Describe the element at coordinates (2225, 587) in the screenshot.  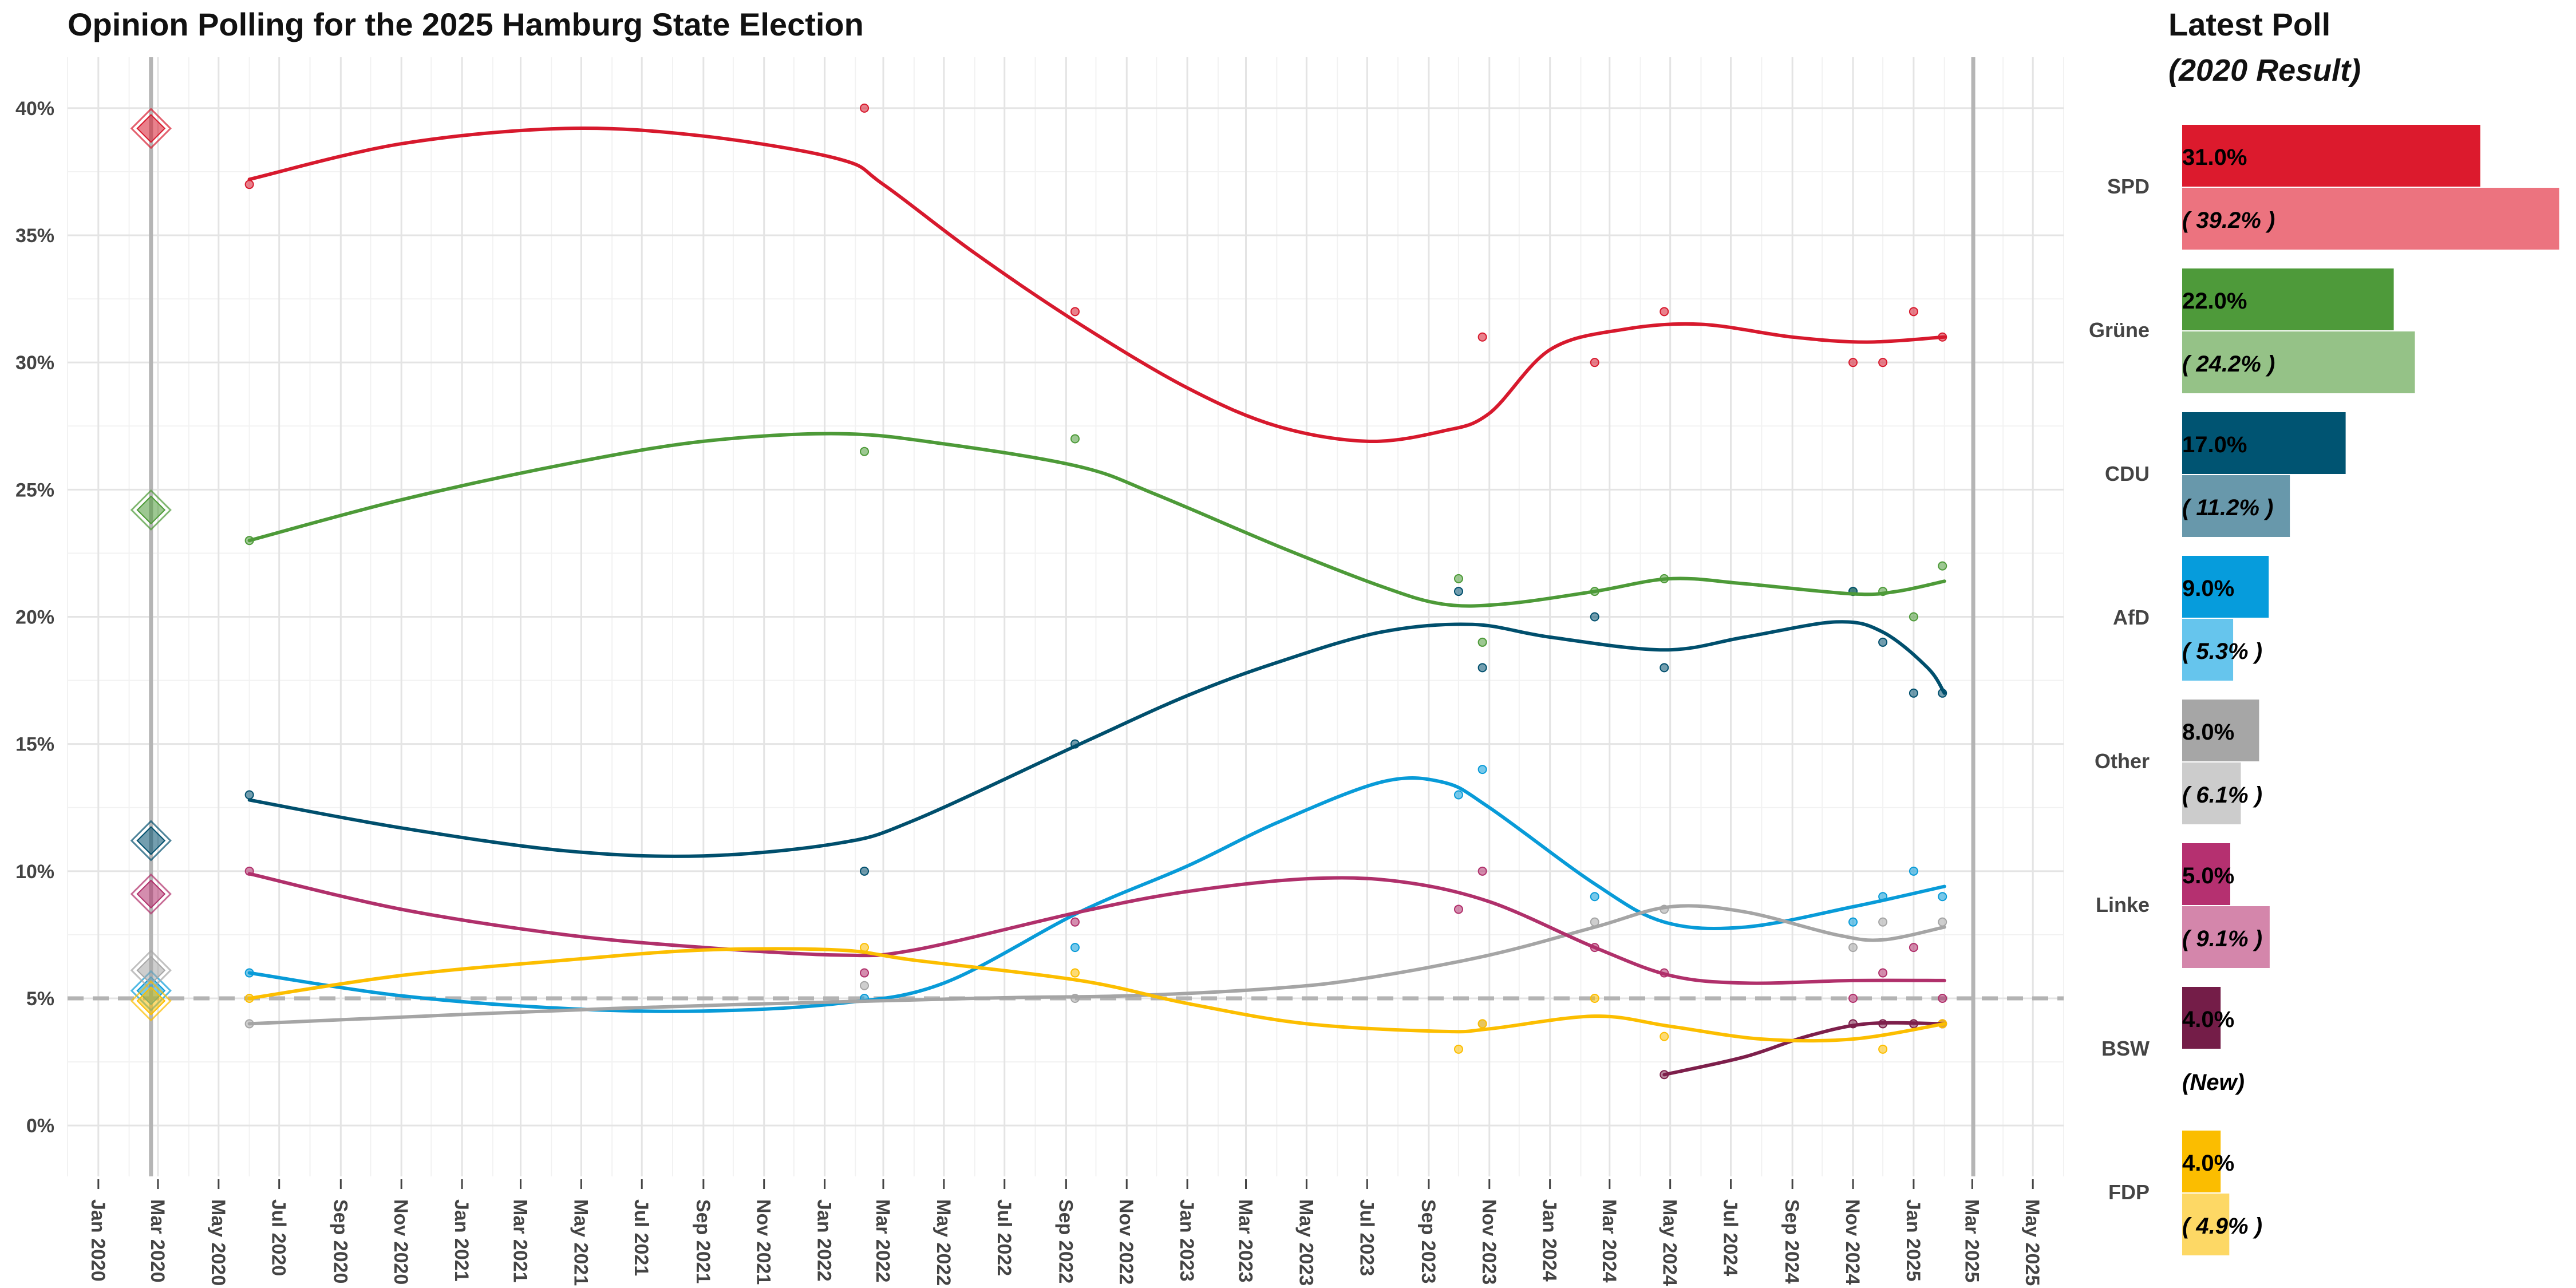
I see `bar-latest-afd` at that location.